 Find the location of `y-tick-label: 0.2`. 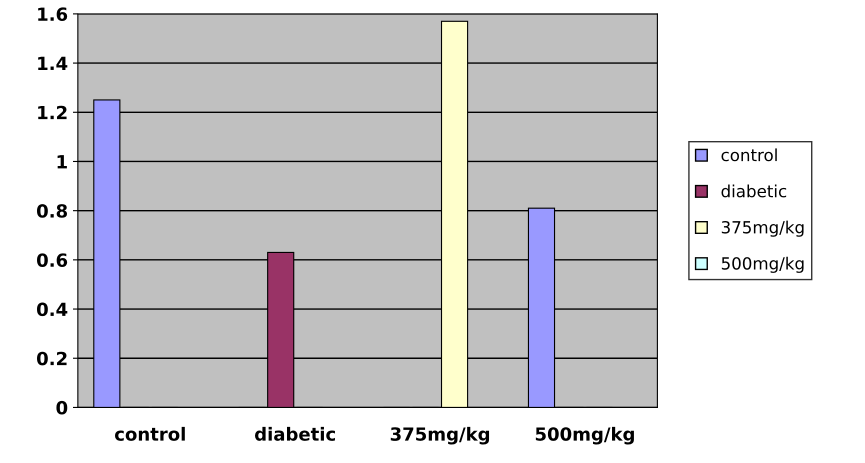

y-tick-label: 0.2 is located at coordinates (52, 359).